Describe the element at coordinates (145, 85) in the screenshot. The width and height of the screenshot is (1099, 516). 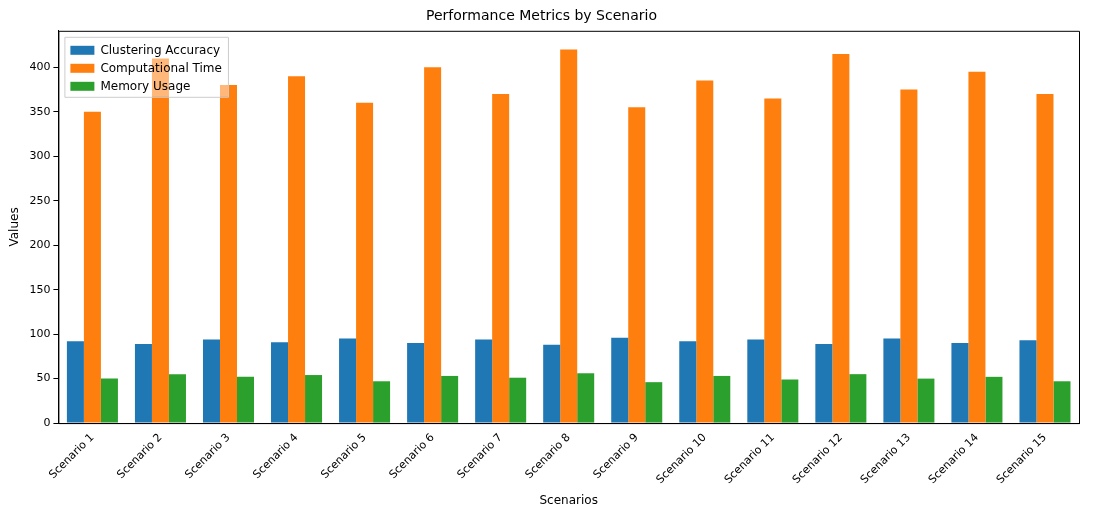
I see `legend-label: Memory Usage` at that location.